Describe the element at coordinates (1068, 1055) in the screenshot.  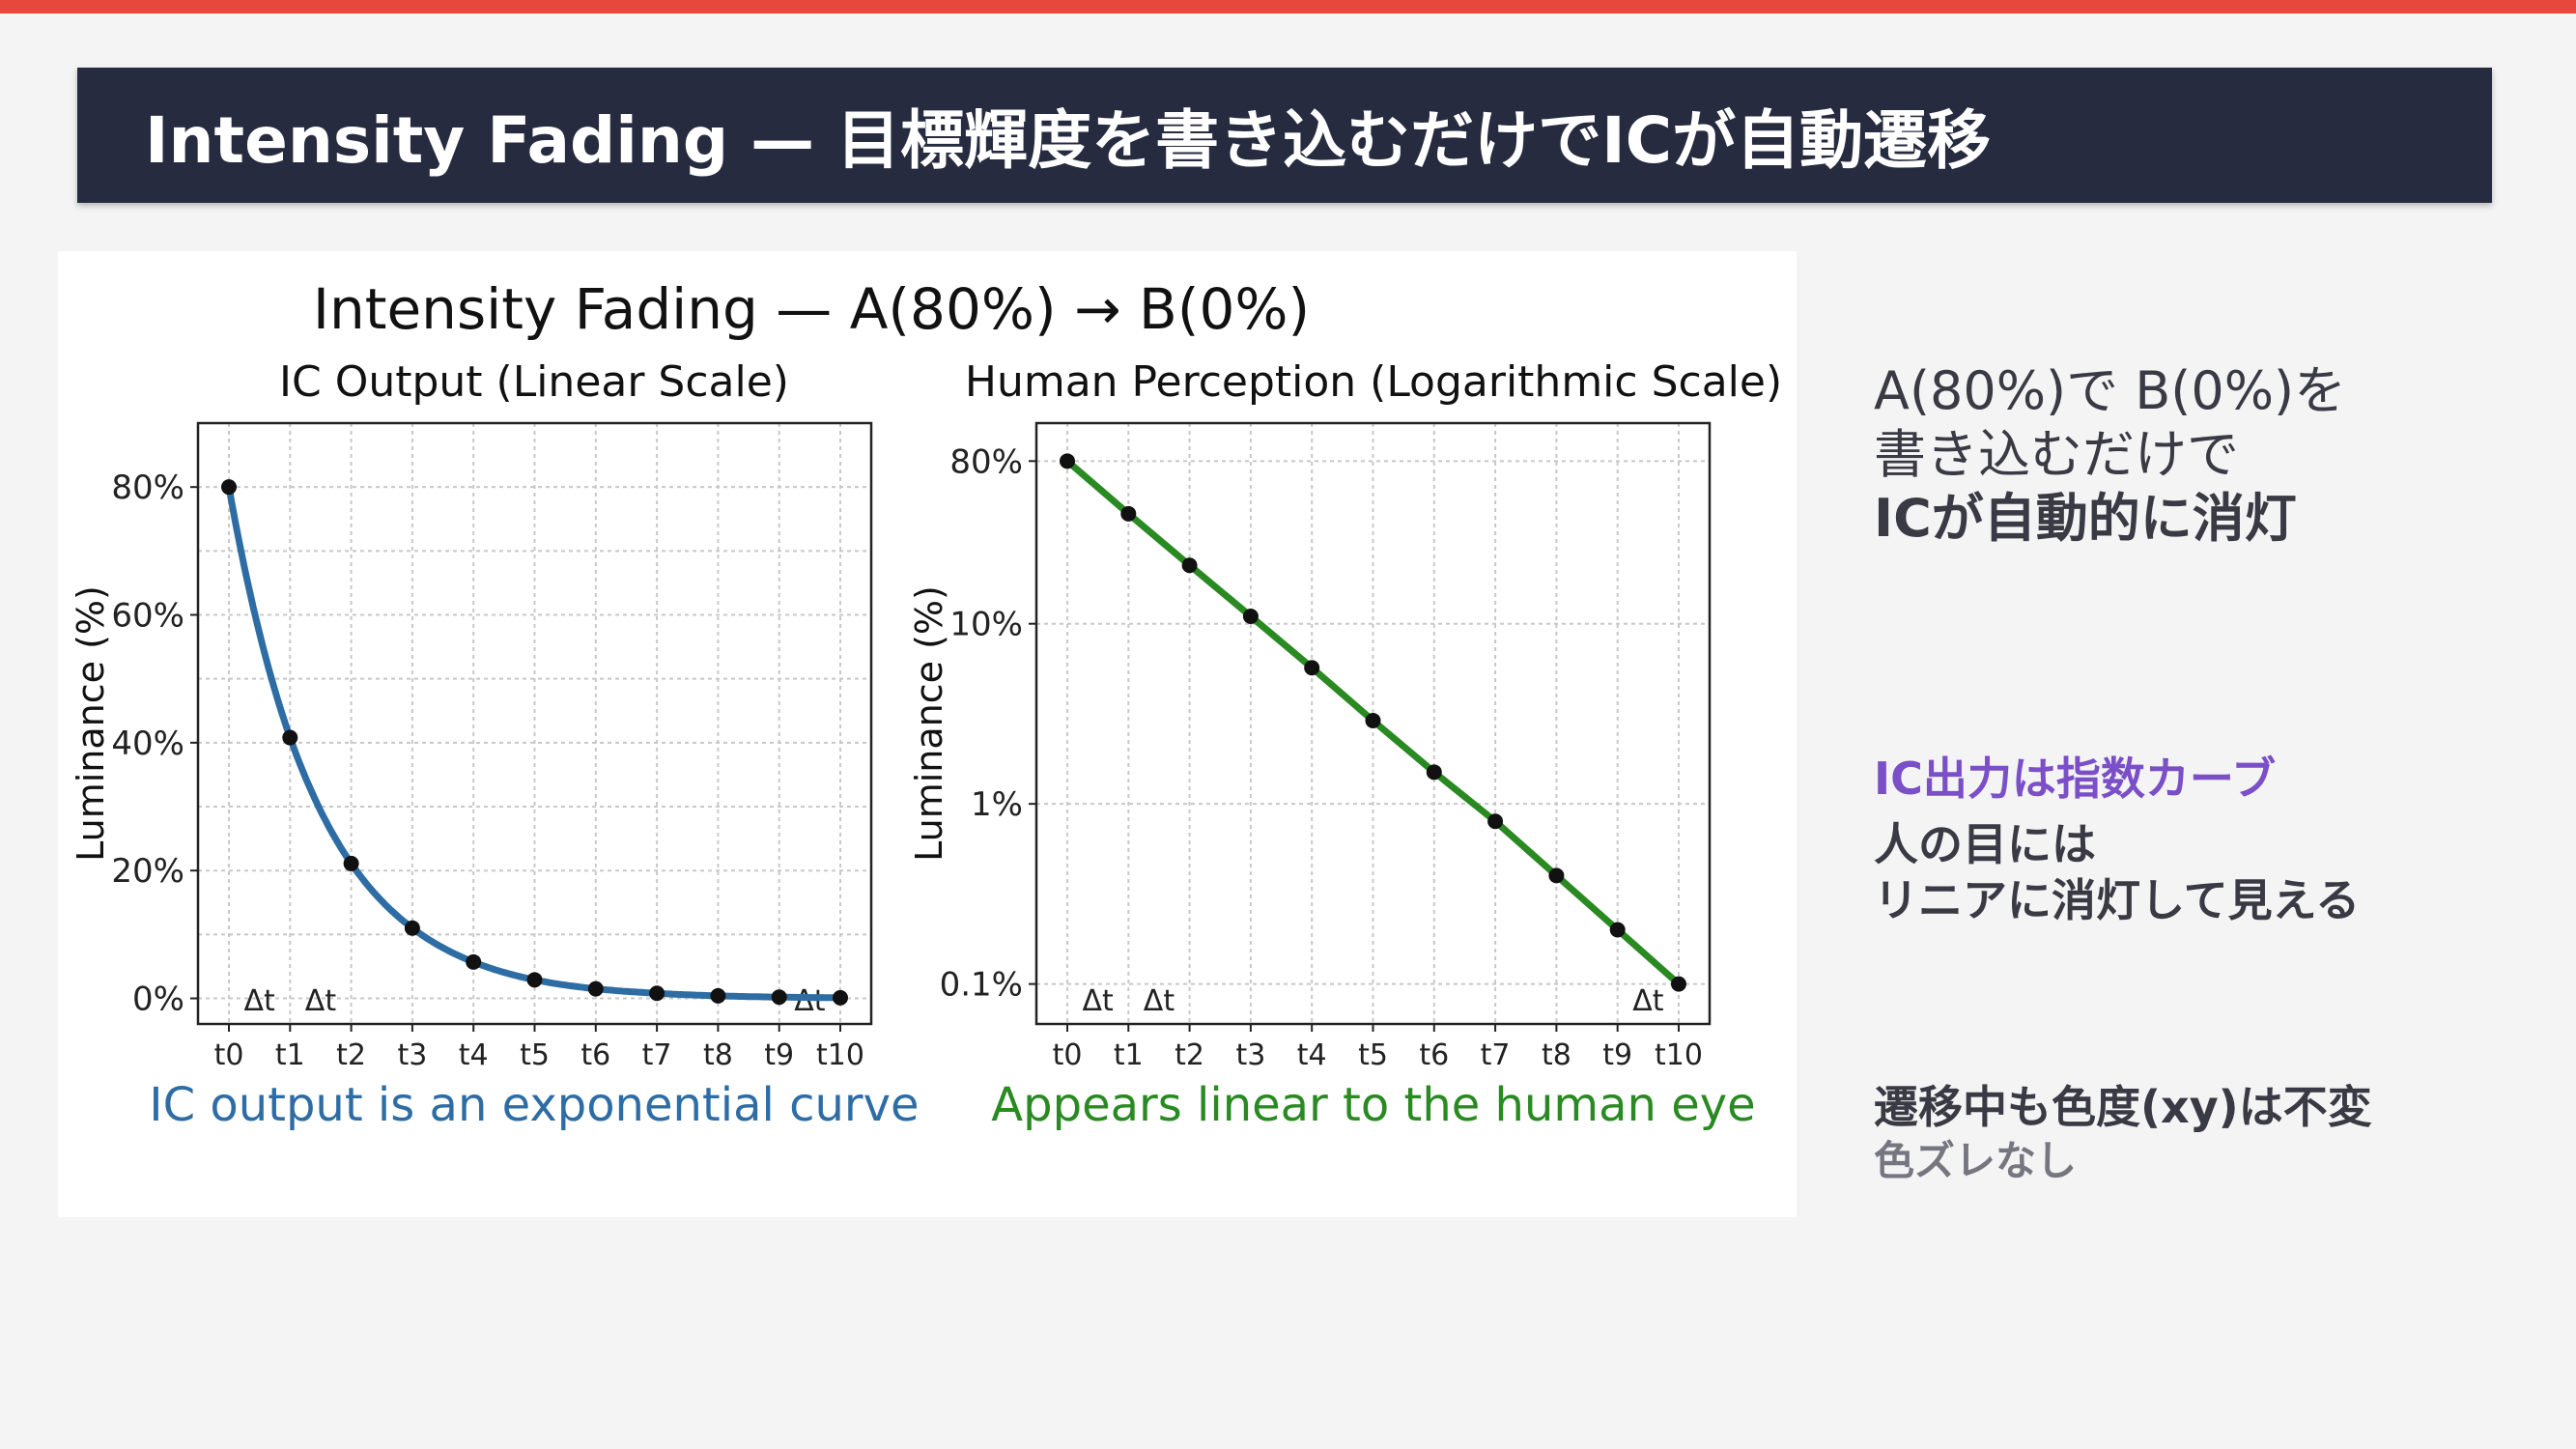
I see `subplot-2-xtick-label: t0` at that location.